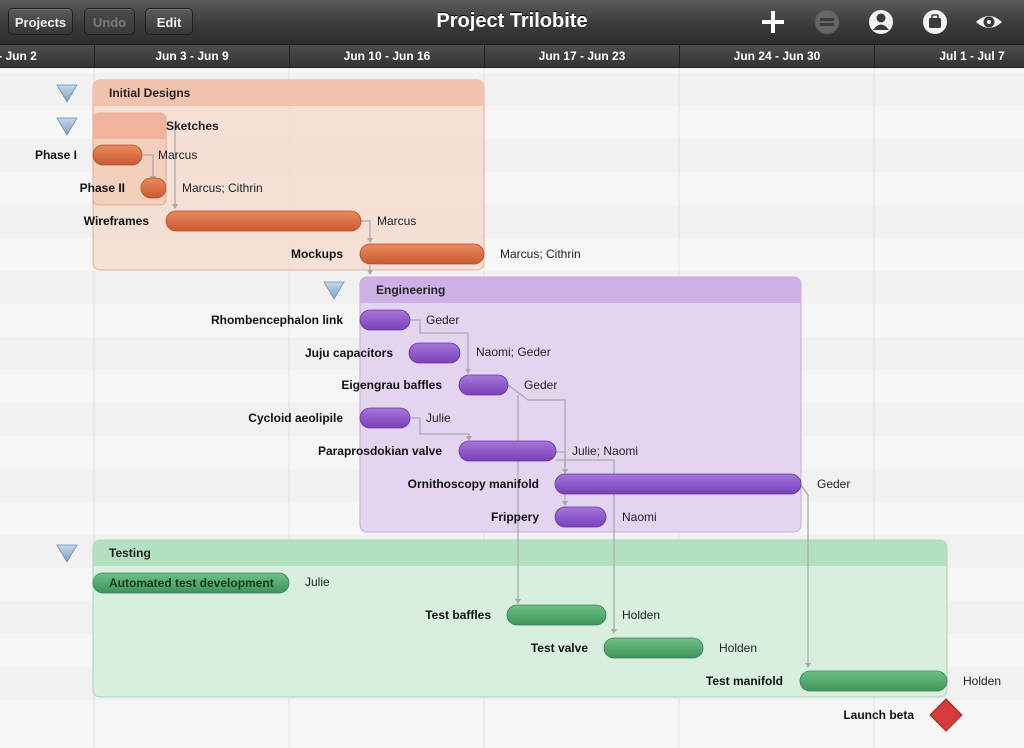 This screenshot has height=748, width=1024. What do you see at coordinates (191, 56) in the screenshot?
I see `week-label: Jun 3 - Jun 9` at bounding box center [191, 56].